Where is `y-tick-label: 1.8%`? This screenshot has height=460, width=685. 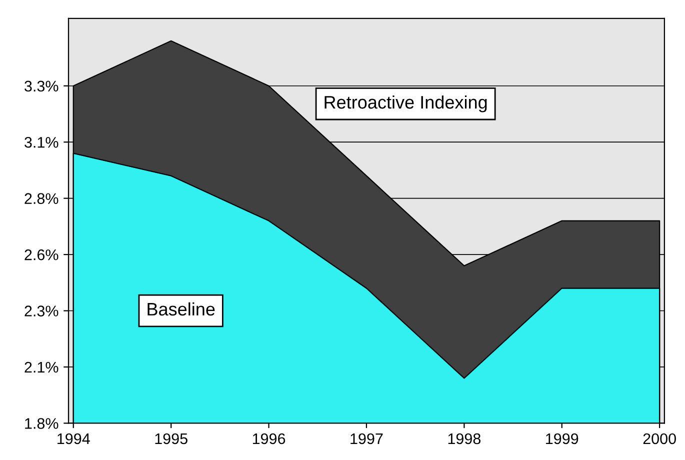 y-tick-label: 1.8% is located at coordinates (41, 423).